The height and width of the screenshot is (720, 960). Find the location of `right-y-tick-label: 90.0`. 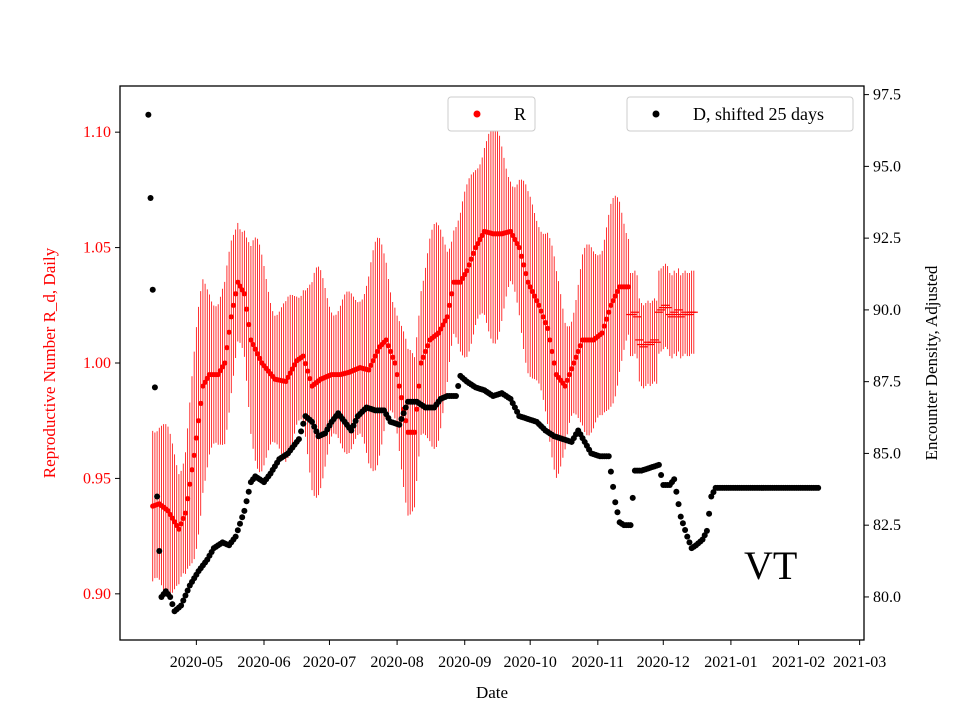

right-y-tick-label: 90.0 is located at coordinates (887, 310).